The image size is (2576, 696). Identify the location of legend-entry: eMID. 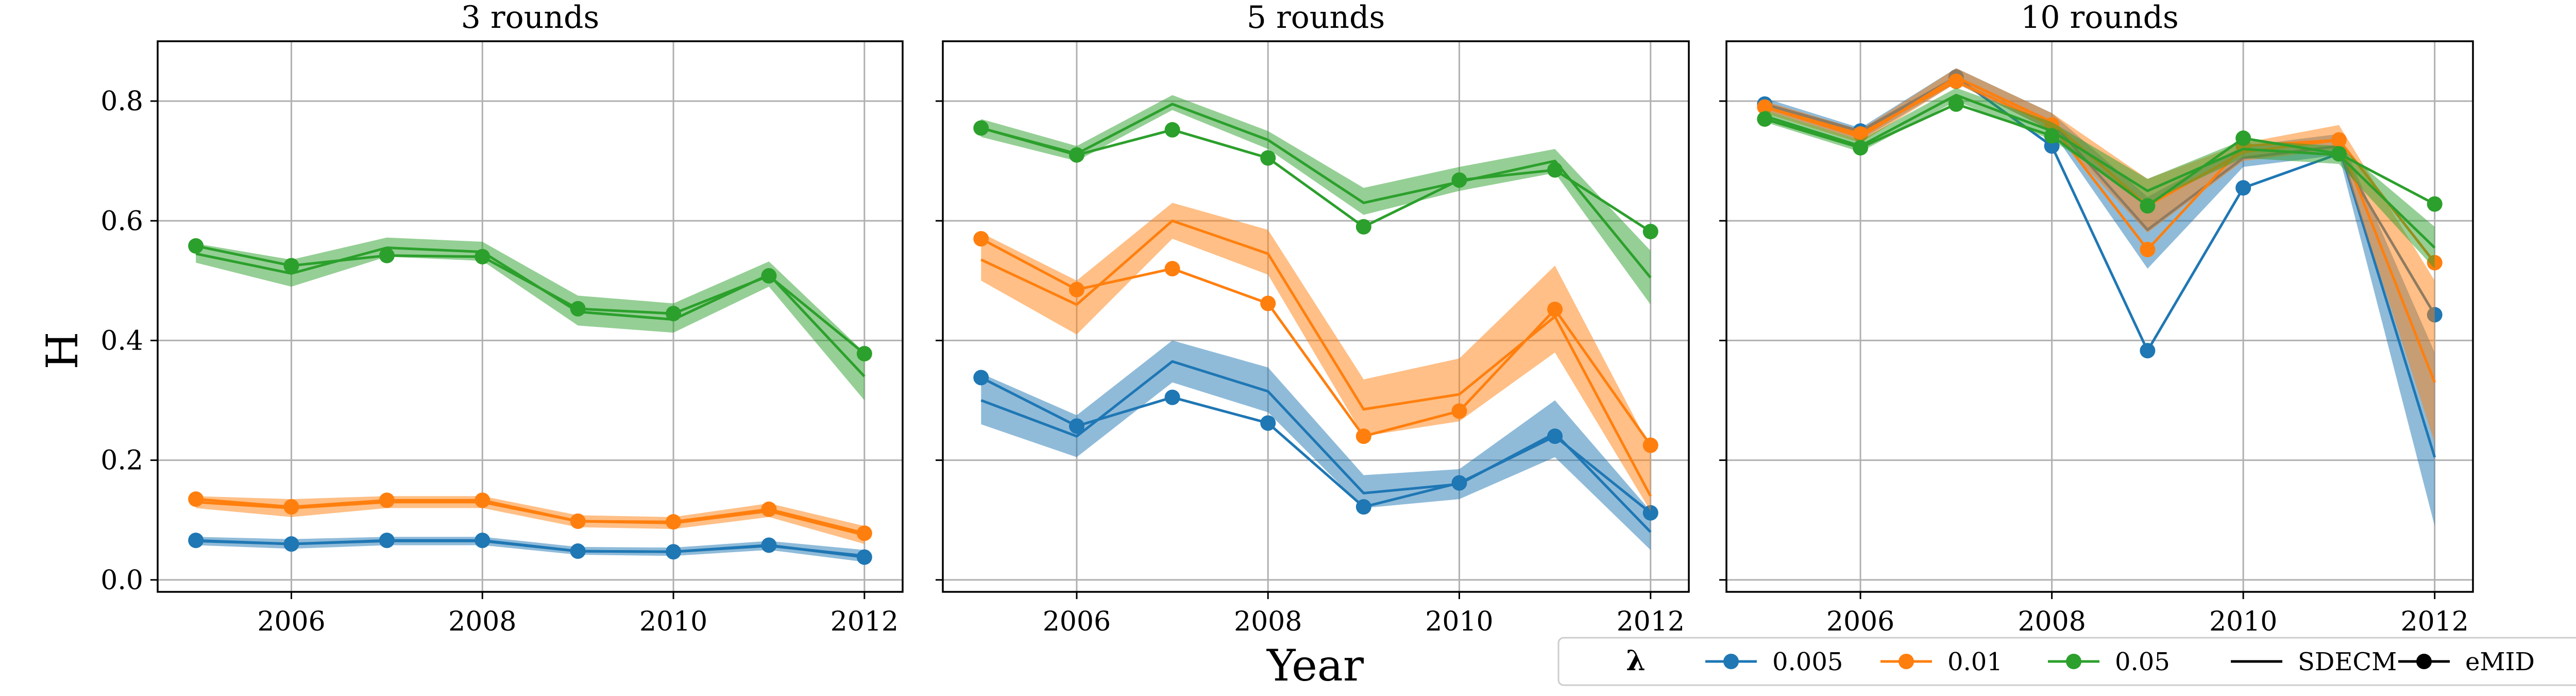
(2466, 662).